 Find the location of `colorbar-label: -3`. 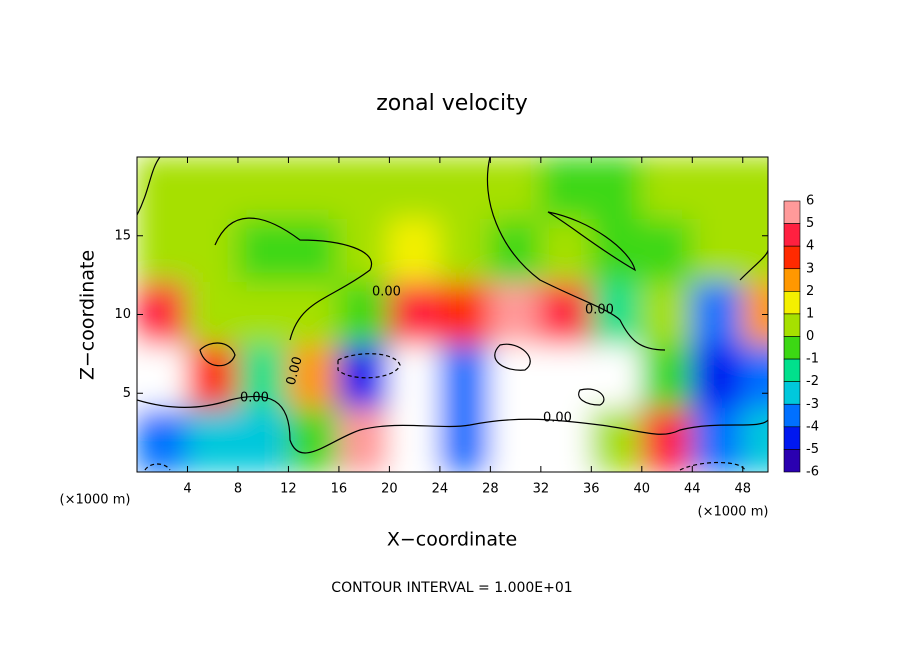

colorbar-label: -3 is located at coordinates (812, 404).